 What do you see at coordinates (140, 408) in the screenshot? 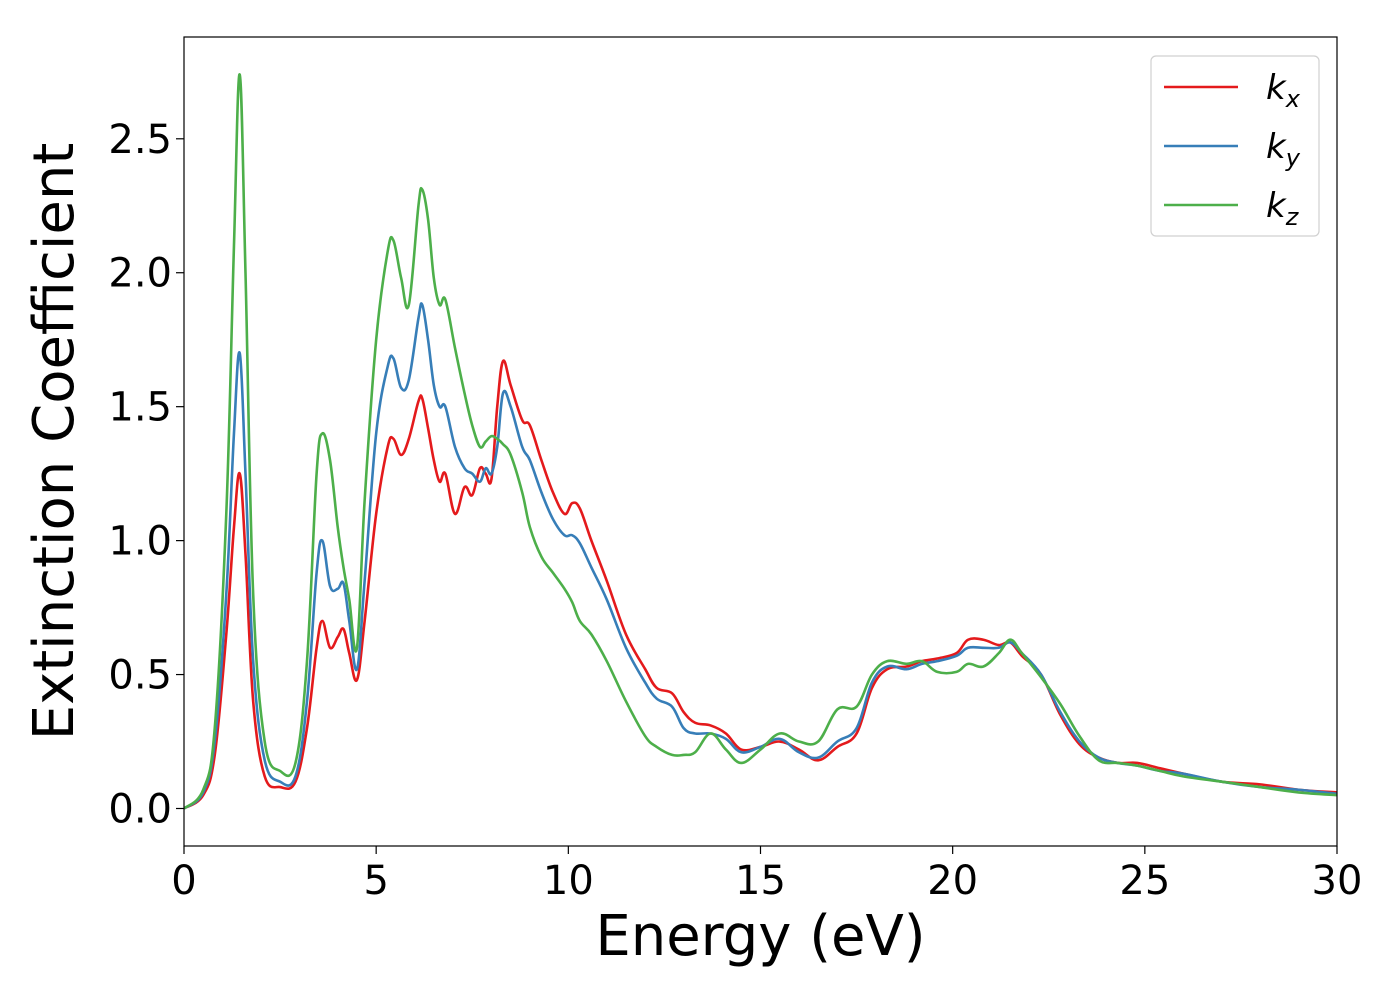
I see `y-tick-label: 1.5` at bounding box center [140, 408].